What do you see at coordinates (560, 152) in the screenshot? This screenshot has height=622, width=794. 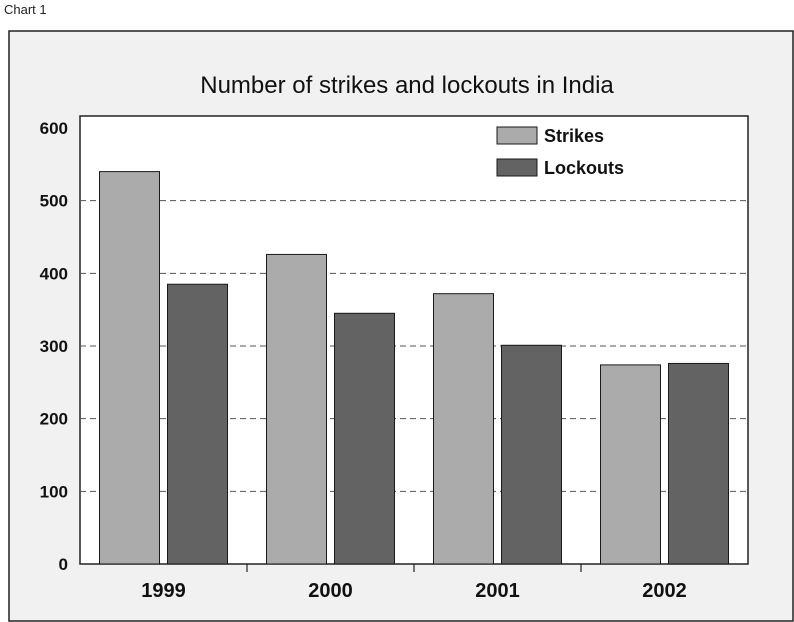 I see `legend: Strikes Lockouts` at bounding box center [560, 152].